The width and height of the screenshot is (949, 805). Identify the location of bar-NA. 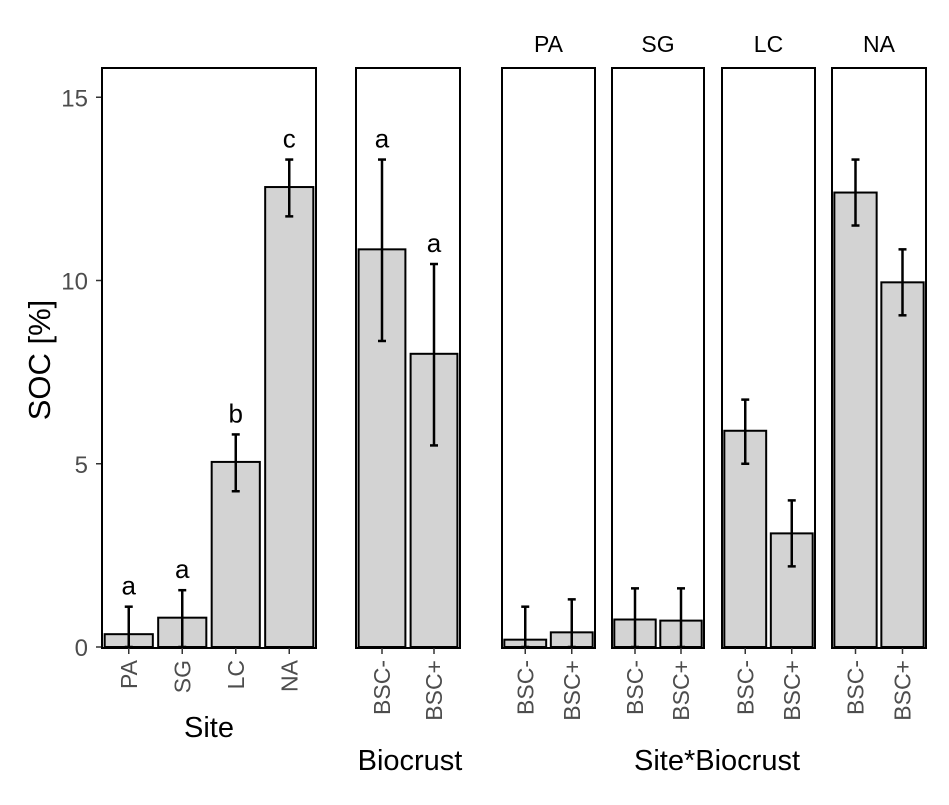
(289, 417).